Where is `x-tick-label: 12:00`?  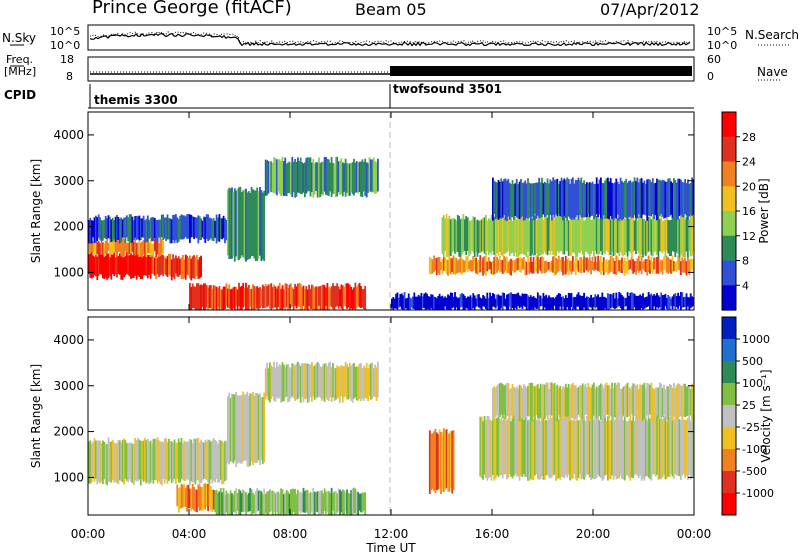
x-tick-label: 12:00 is located at coordinates (391, 534).